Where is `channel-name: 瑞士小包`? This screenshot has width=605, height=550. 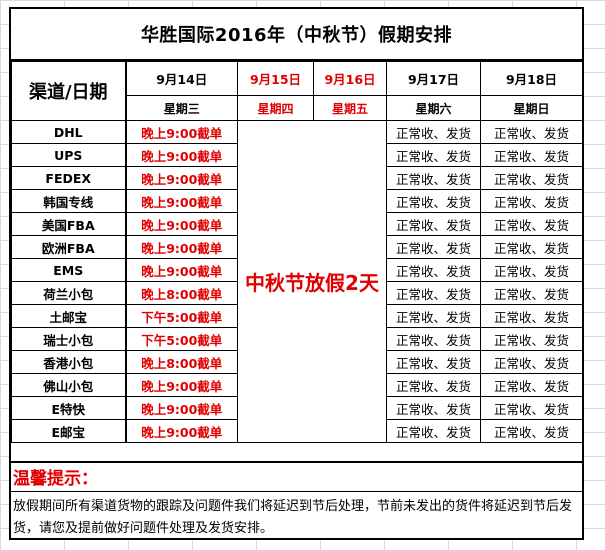
channel-name: 瑞士小包 is located at coordinates (69, 339).